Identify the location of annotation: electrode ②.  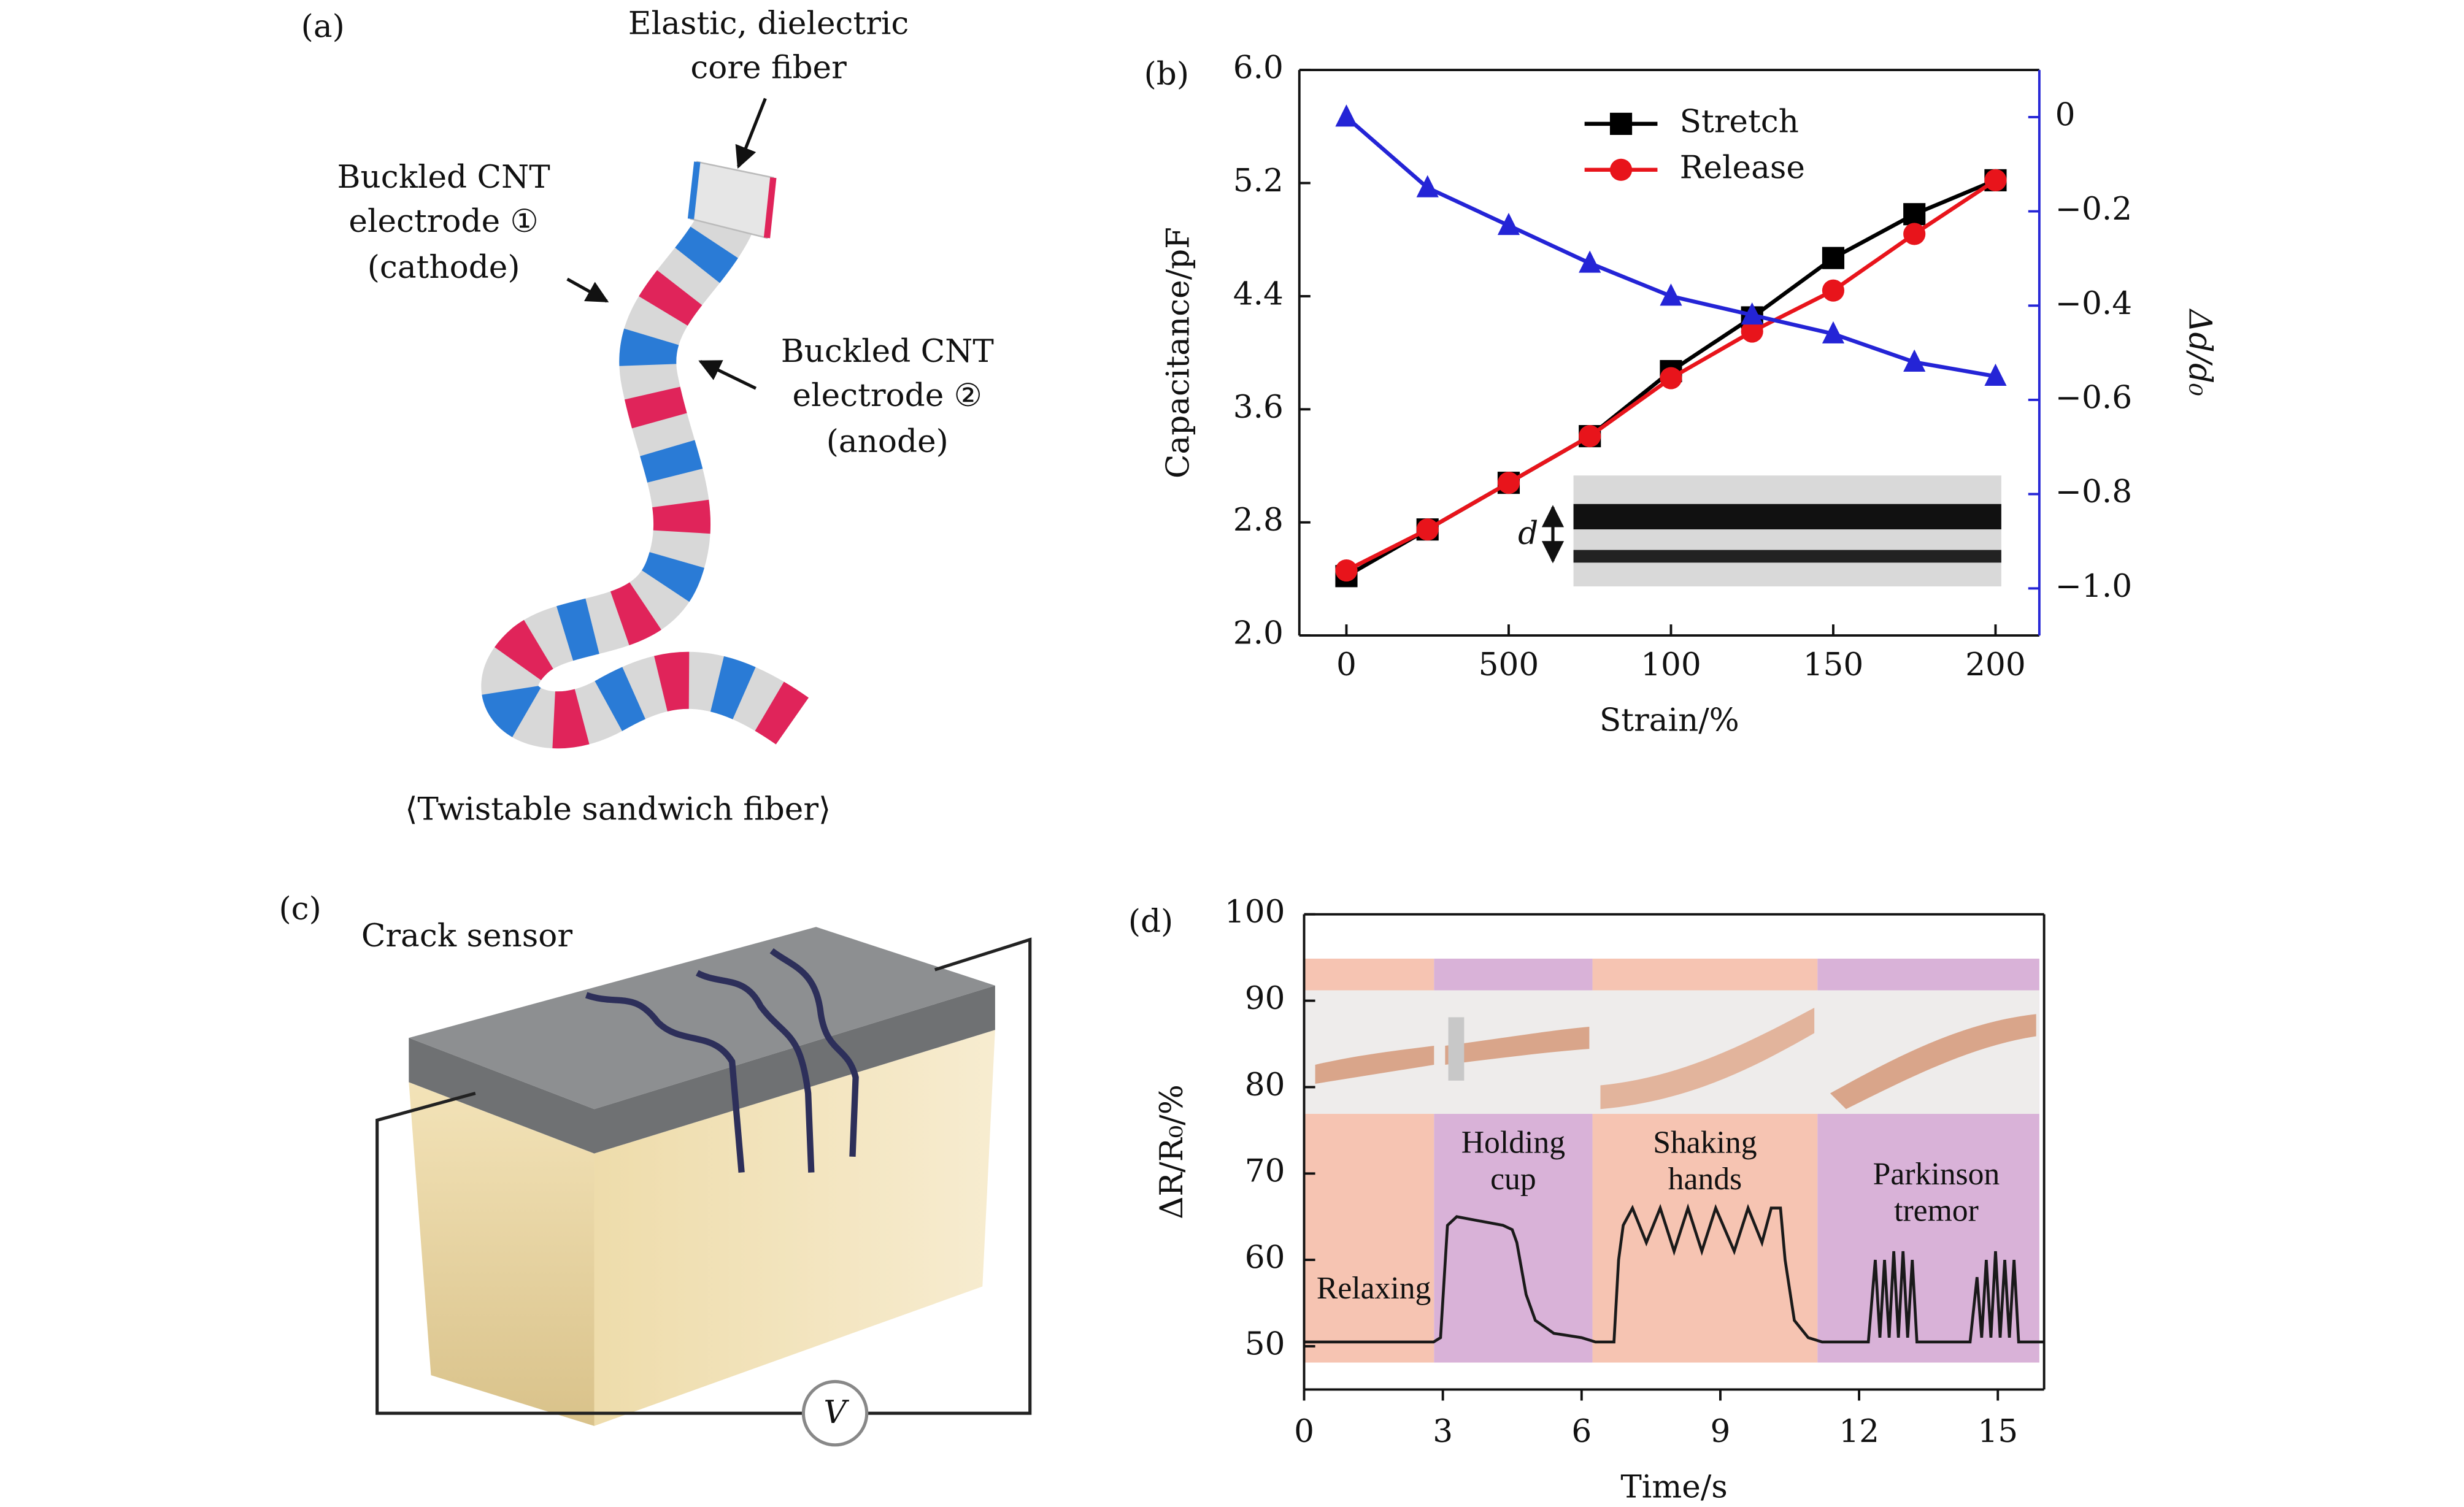
(887, 396).